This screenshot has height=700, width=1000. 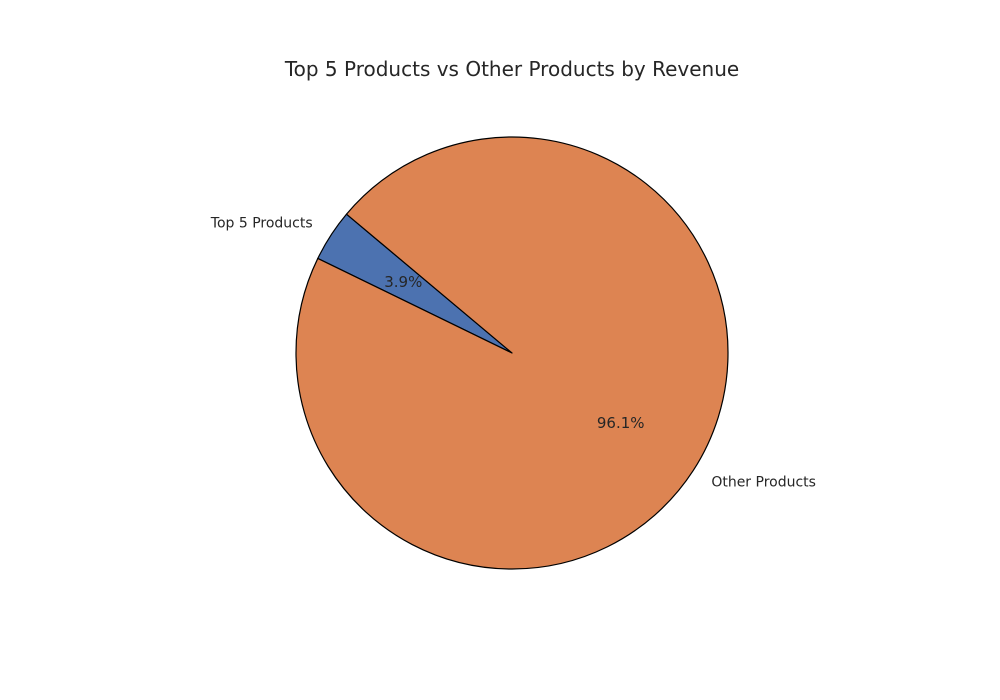 What do you see at coordinates (261, 224) in the screenshot?
I see `slice-label-top-5-products: Top 5 Products` at bounding box center [261, 224].